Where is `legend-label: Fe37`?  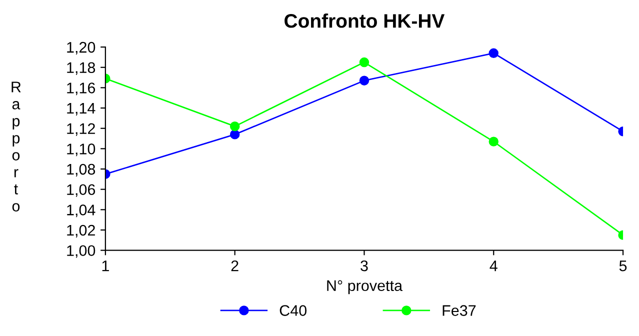 legend-label: Fe37 is located at coordinates (459, 310).